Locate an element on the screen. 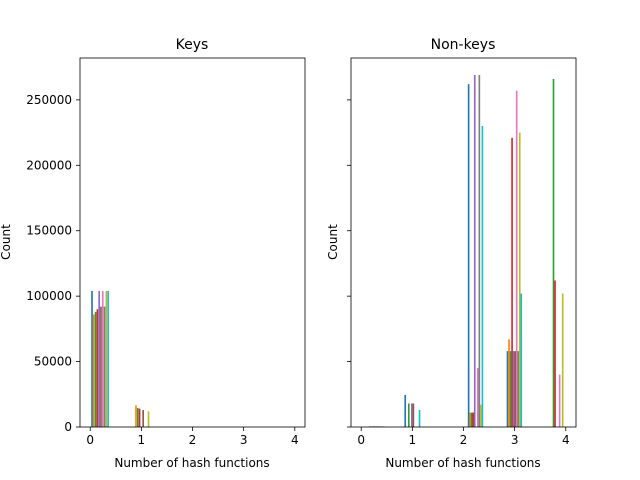 This screenshot has height=480, width=640. keys-bar-series8-bin0 is located at coordinates (106, 358).